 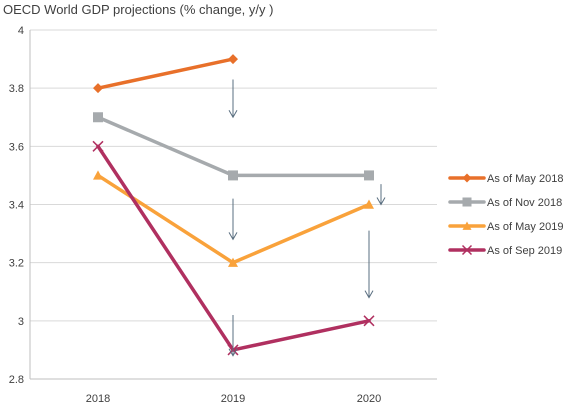 I want to click on y-tick-label: 3.8, so click(x=16, y=89).